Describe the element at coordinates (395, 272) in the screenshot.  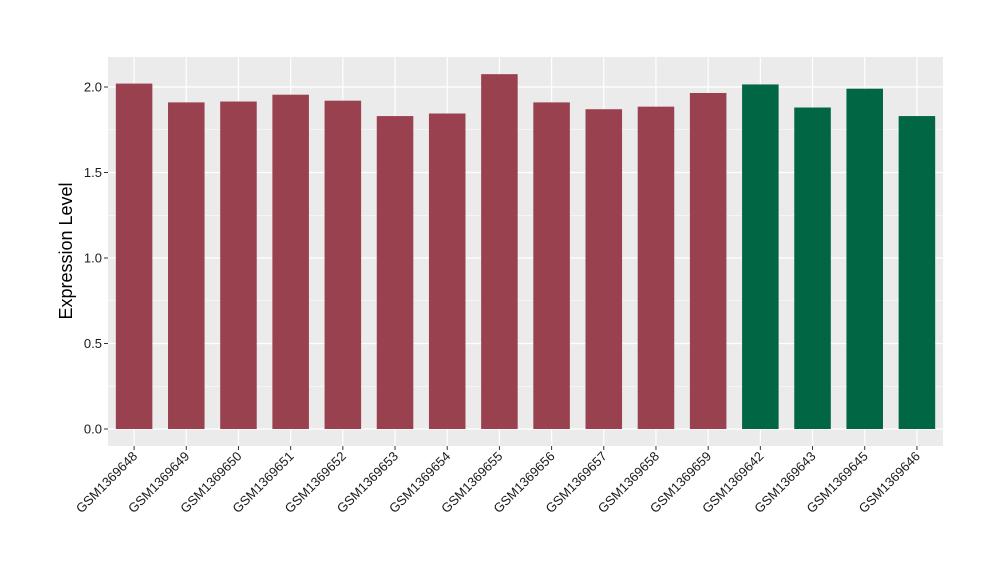
I see `bar-GSM1369653` at that location.